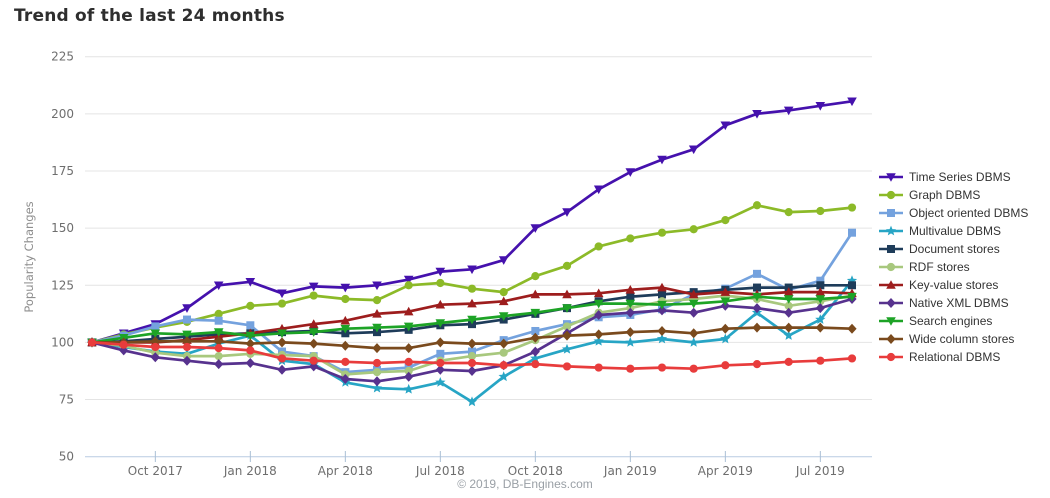 Image resolution: width=1050 pixels, height=498 pixels. Describe the element at coordinates (250, 471) in the screenshot. I see `x-tick-label: Jan 2018` at that location.